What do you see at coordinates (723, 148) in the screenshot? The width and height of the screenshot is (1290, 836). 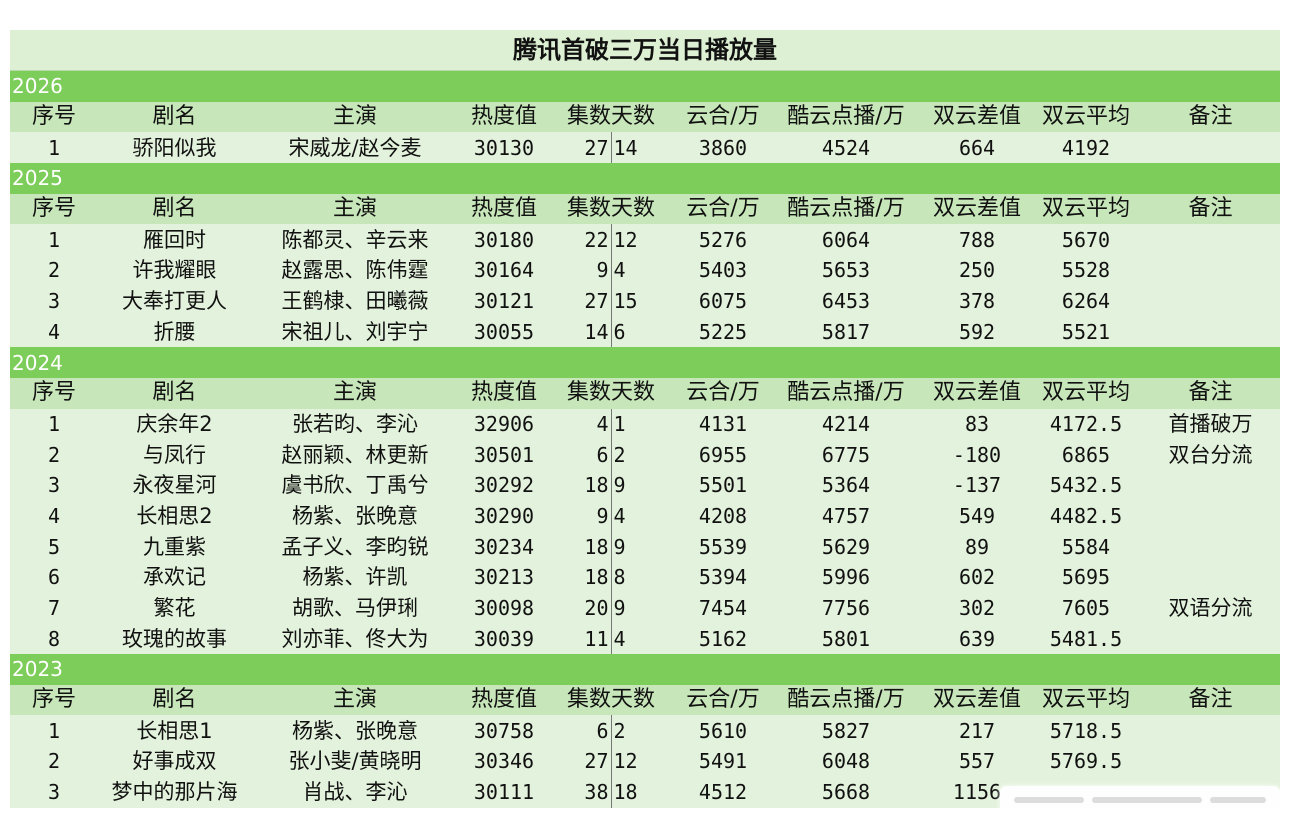 I see `cell-yunhe: 3860` at bounding box center [723, 148].